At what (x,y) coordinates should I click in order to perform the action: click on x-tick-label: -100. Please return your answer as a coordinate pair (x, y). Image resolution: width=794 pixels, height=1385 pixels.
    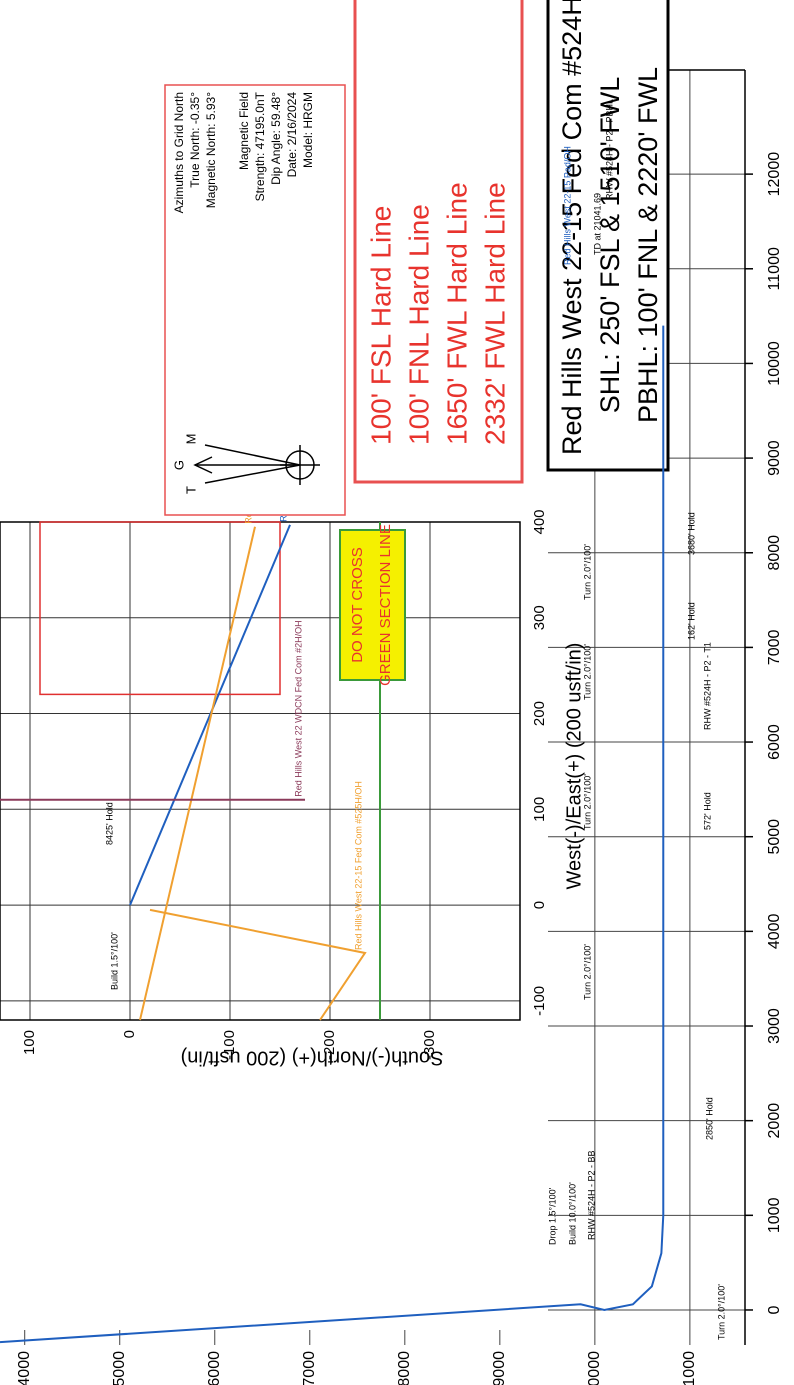
    Looking at the image, I should click on (539, 1001).